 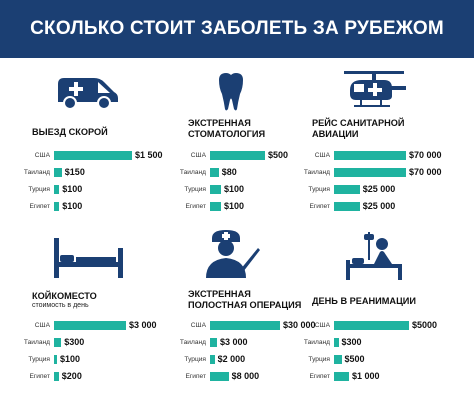 I want to click on bar-row: США $1 500, so click(x=83, y=155).